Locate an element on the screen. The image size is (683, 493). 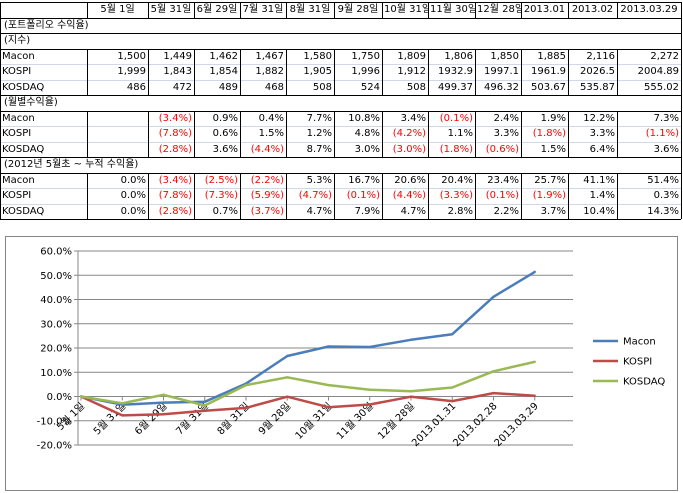
section-title: (월별수익율) is located at coordinates (31, 102).